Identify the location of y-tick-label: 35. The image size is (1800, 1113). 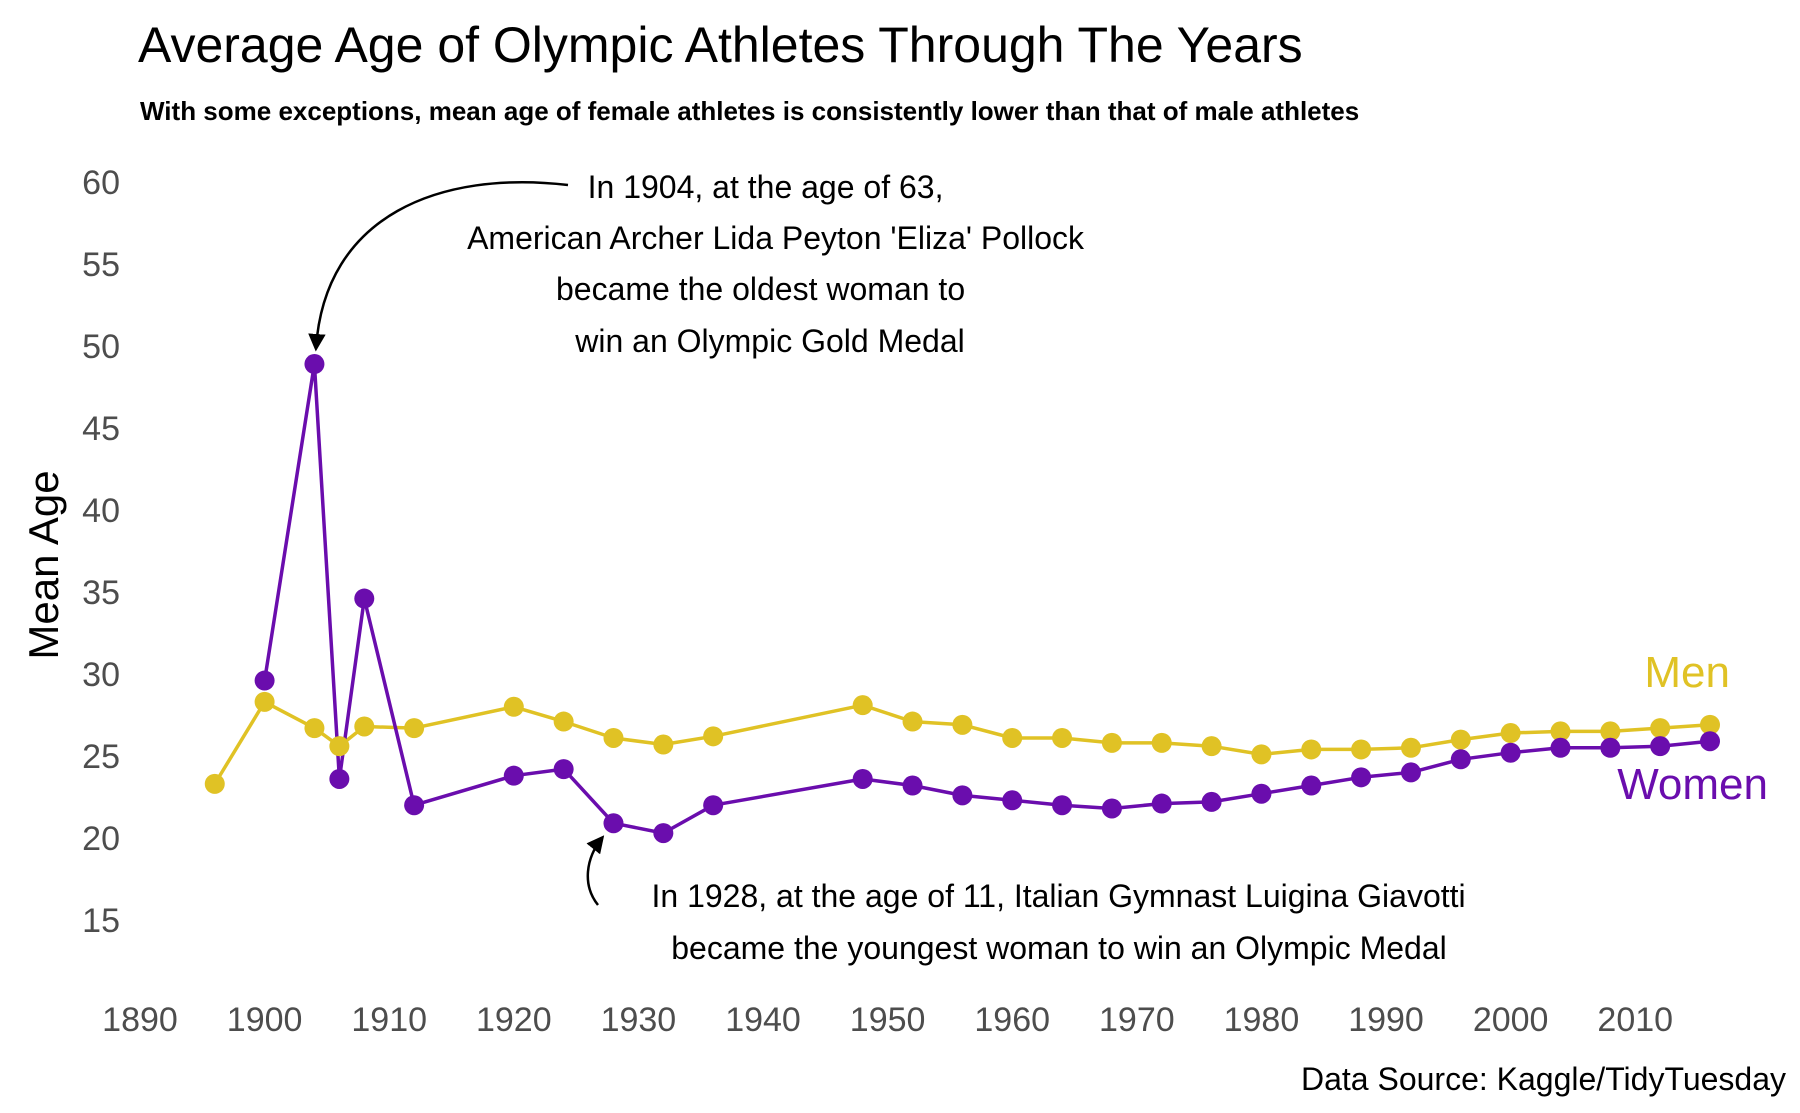
(101, 593).